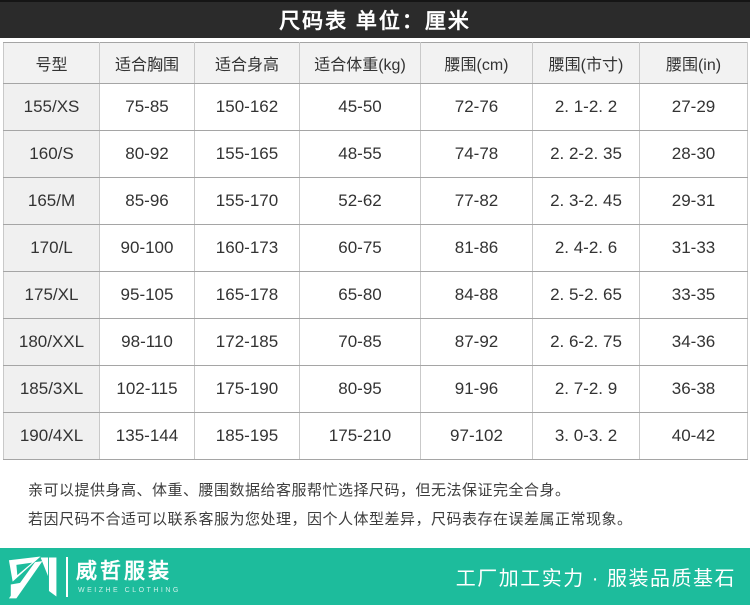 The image size is (750, 605). Describe the element at coordinates (247, 63) in the screenshot. I see `column-header-2: 适合身高` at that location.